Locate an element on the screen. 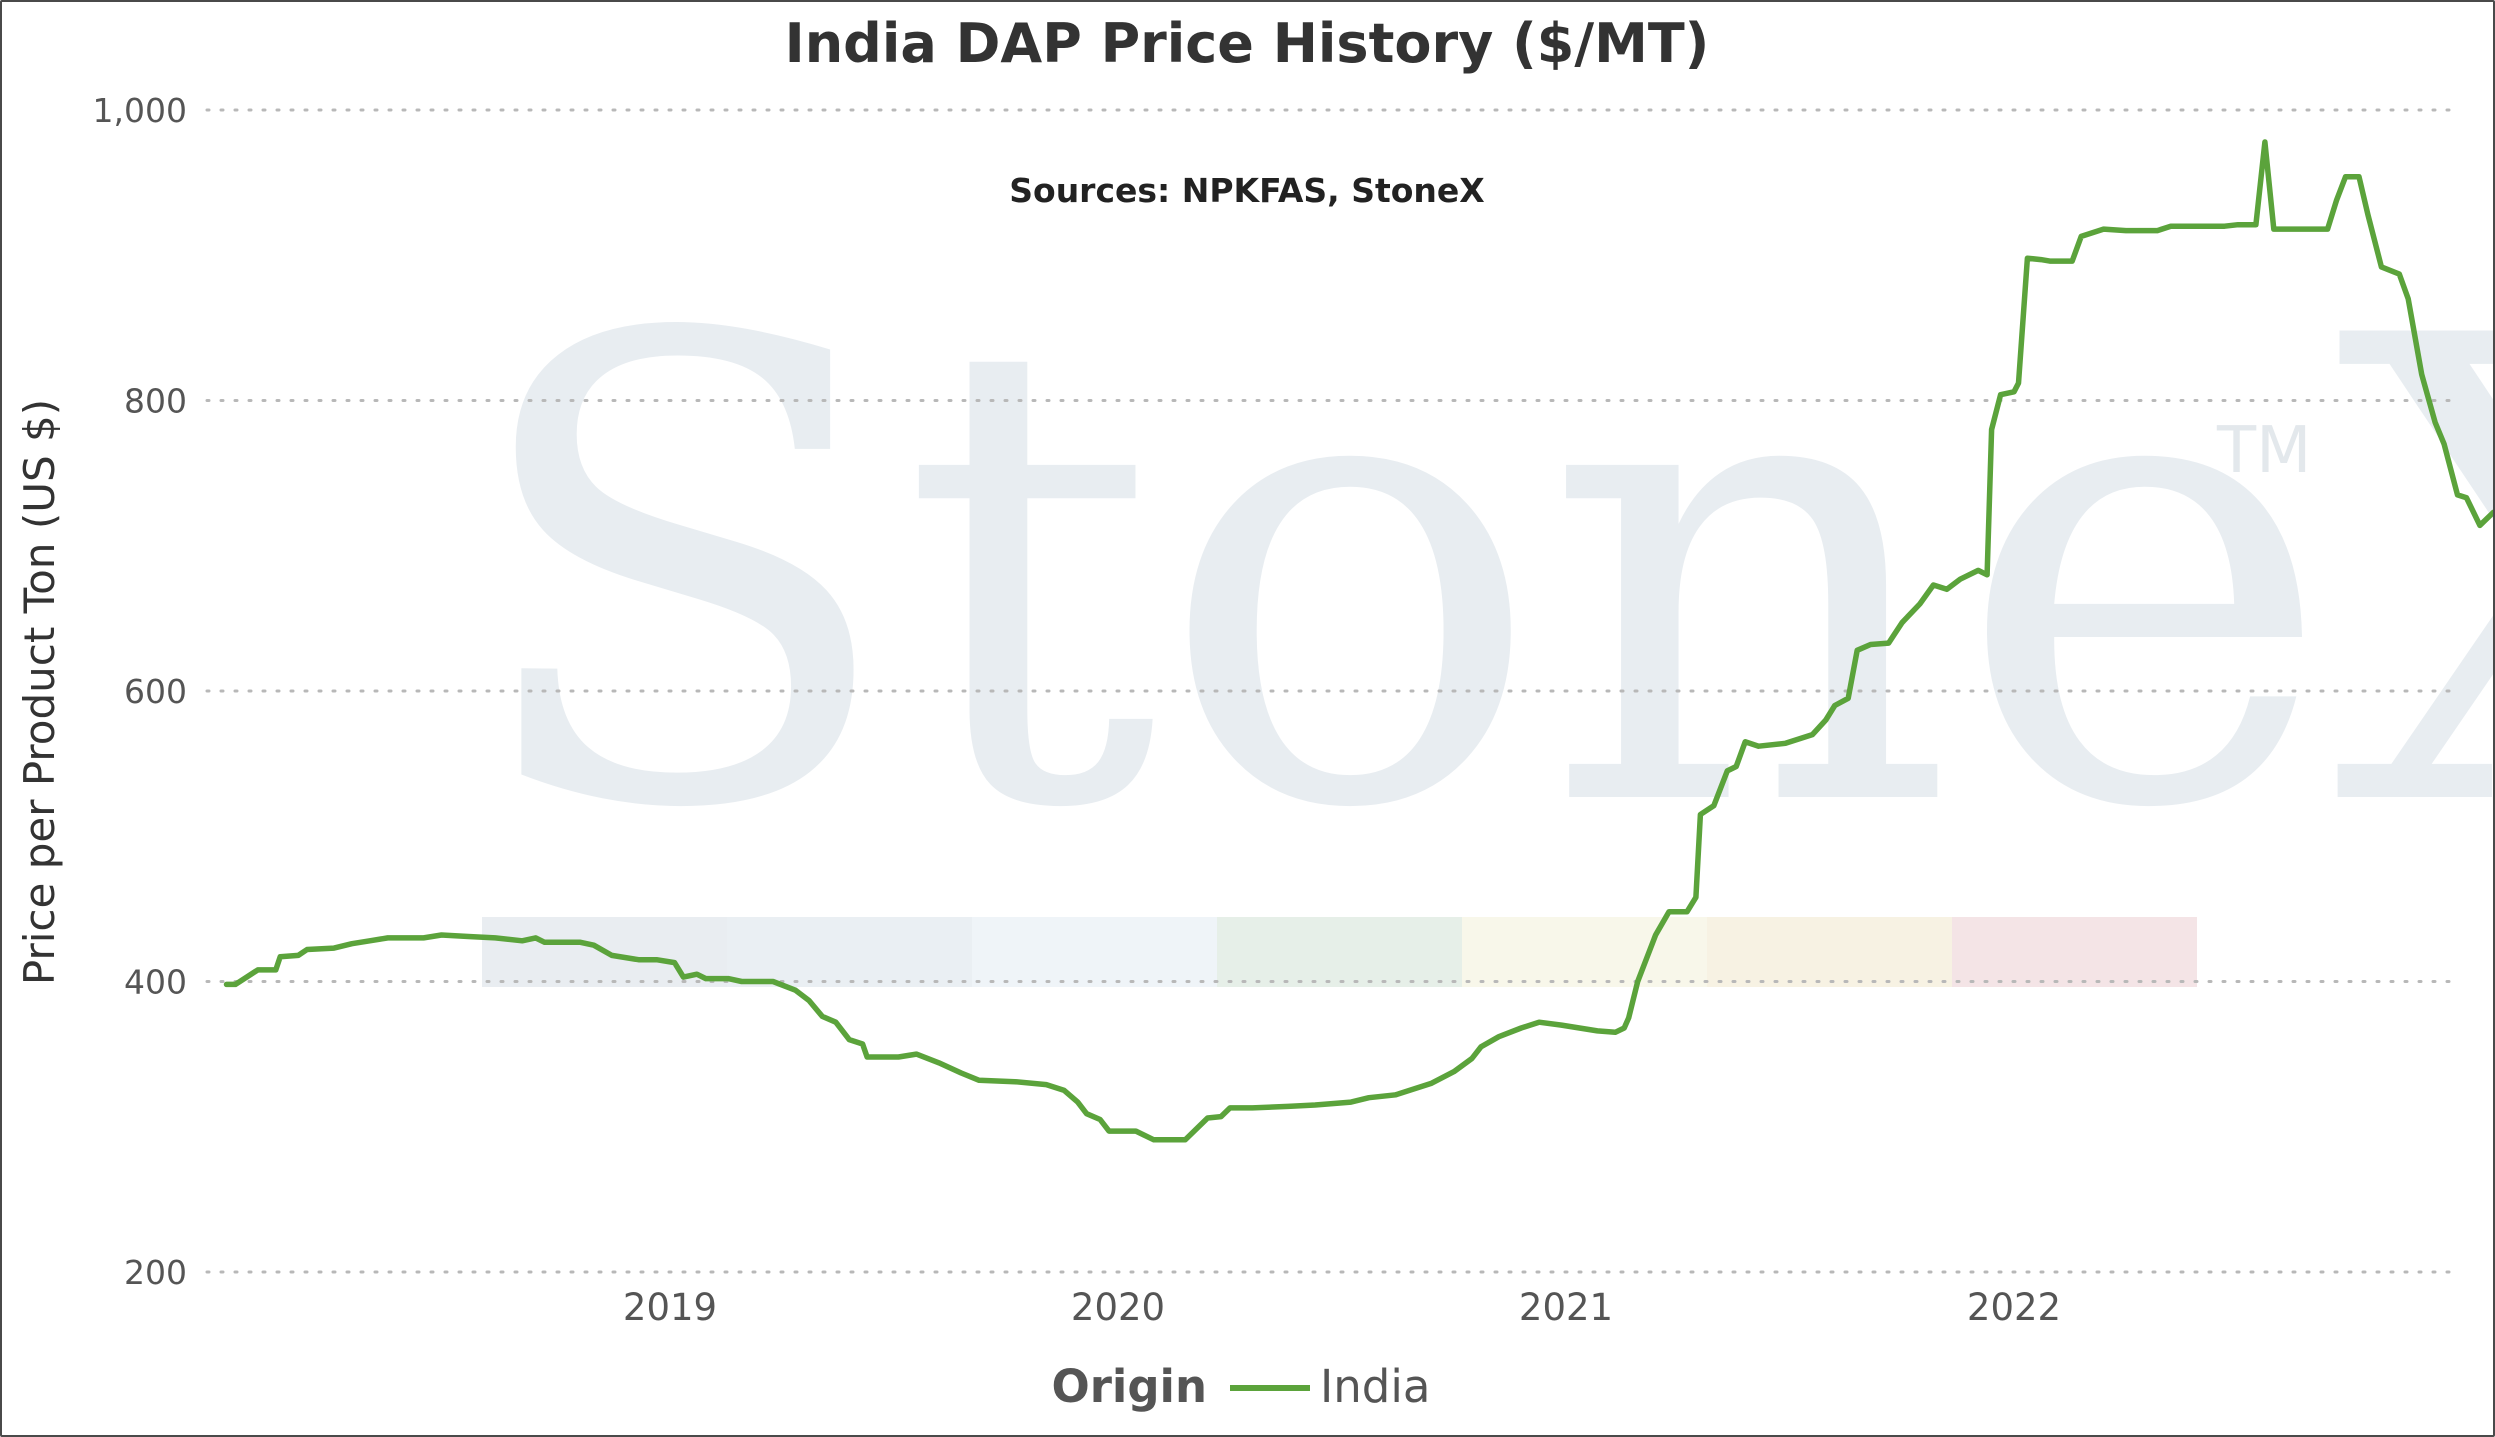  y-tick-label: 400 is located at coordinates (155, 982).